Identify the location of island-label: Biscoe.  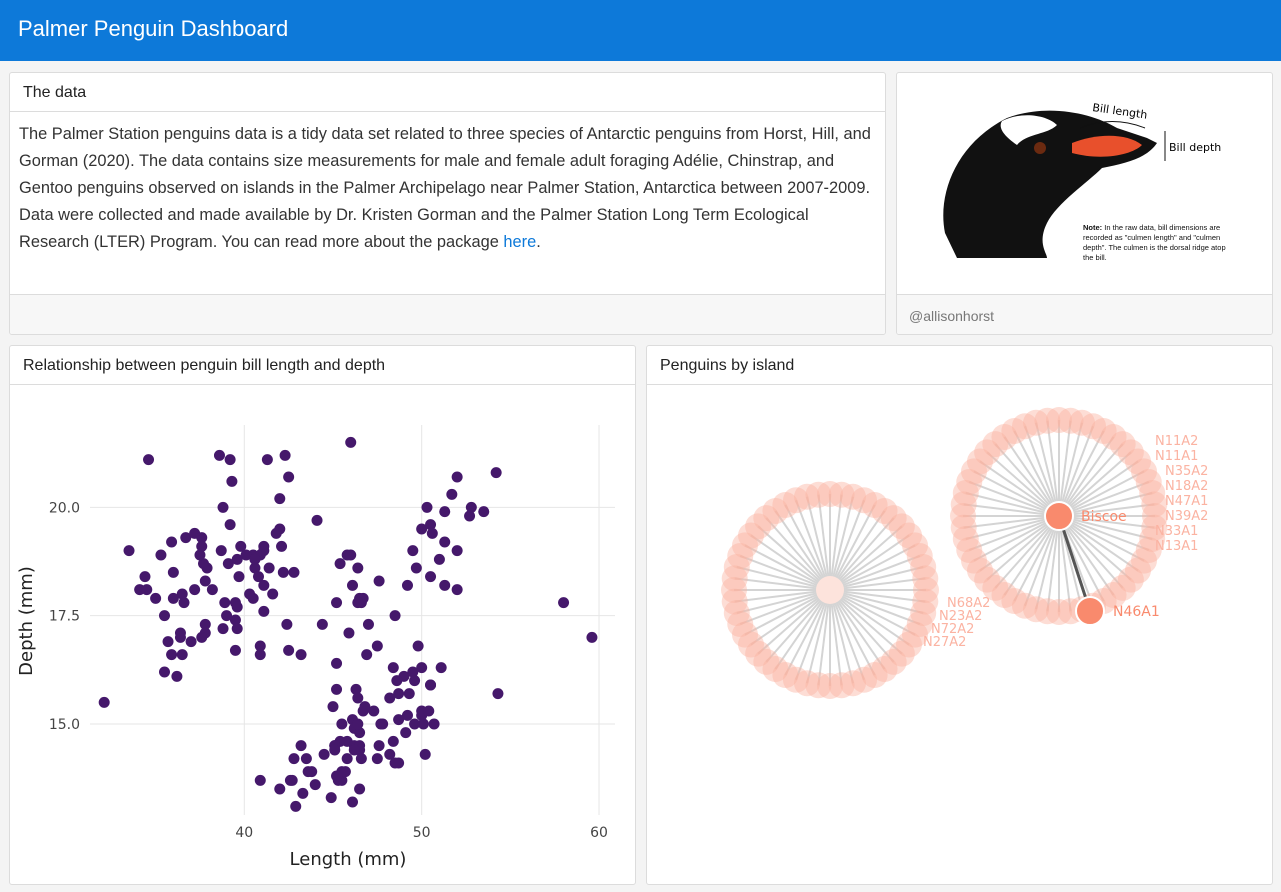
(1104, 517).